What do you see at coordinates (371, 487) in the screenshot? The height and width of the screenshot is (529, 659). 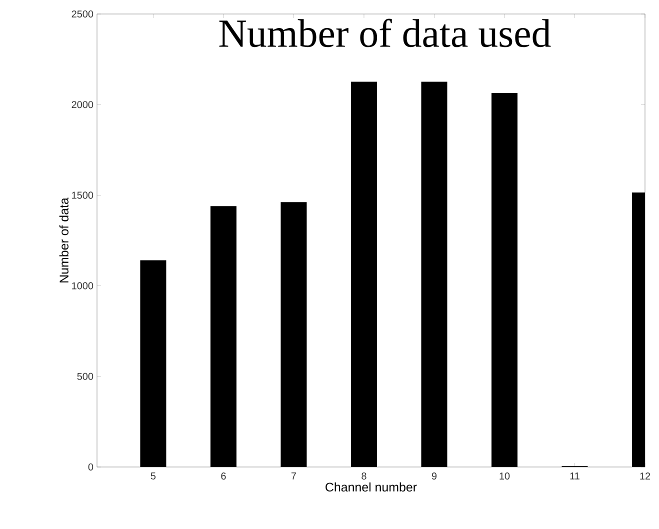 I see `x-axis-title: Channel number` at bounding box center [371, 487].